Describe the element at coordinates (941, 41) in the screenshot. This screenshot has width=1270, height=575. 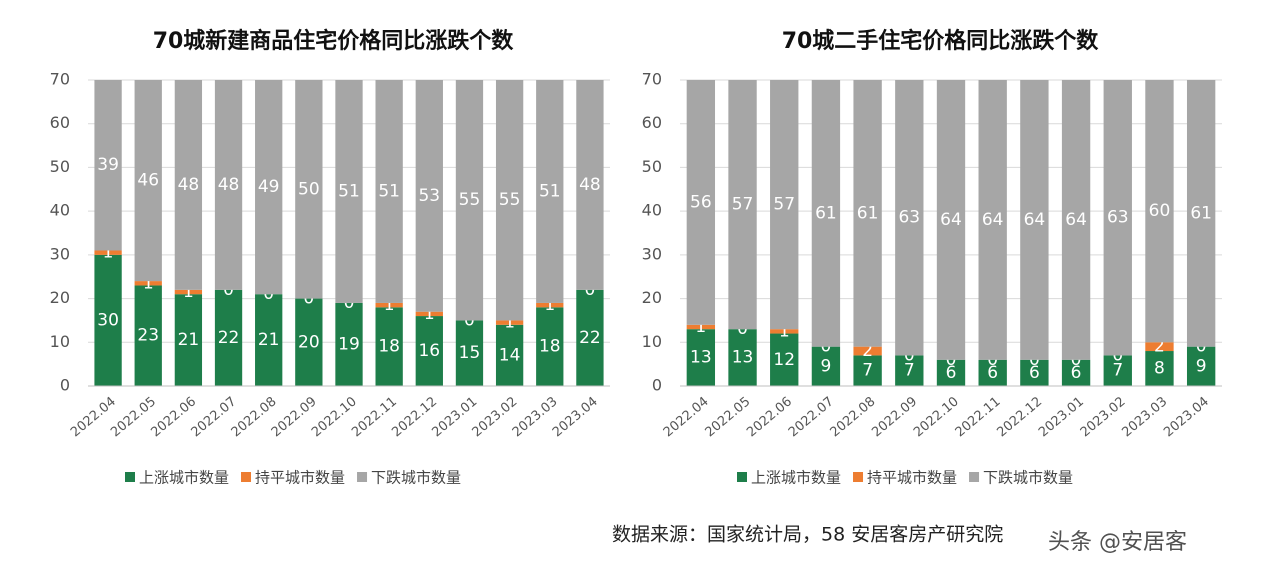
I see `chart-title: 70城二手住宅价格同比涨跌个数` at that location.